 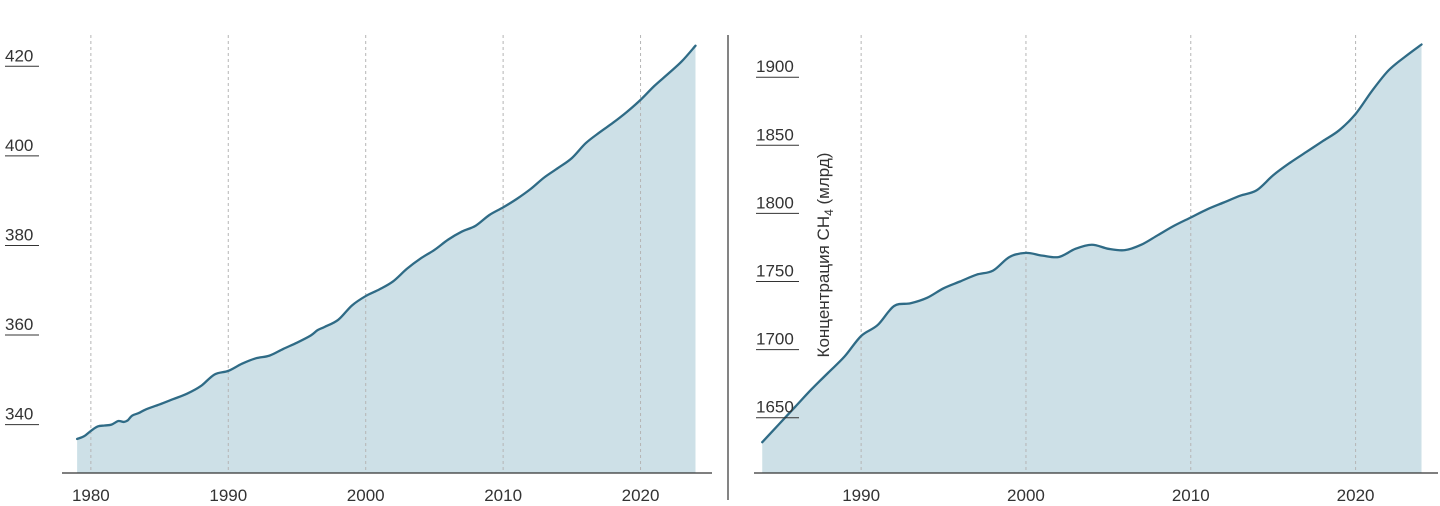 I want to click on y-tick-label: 340, so click(x=19, y=414).